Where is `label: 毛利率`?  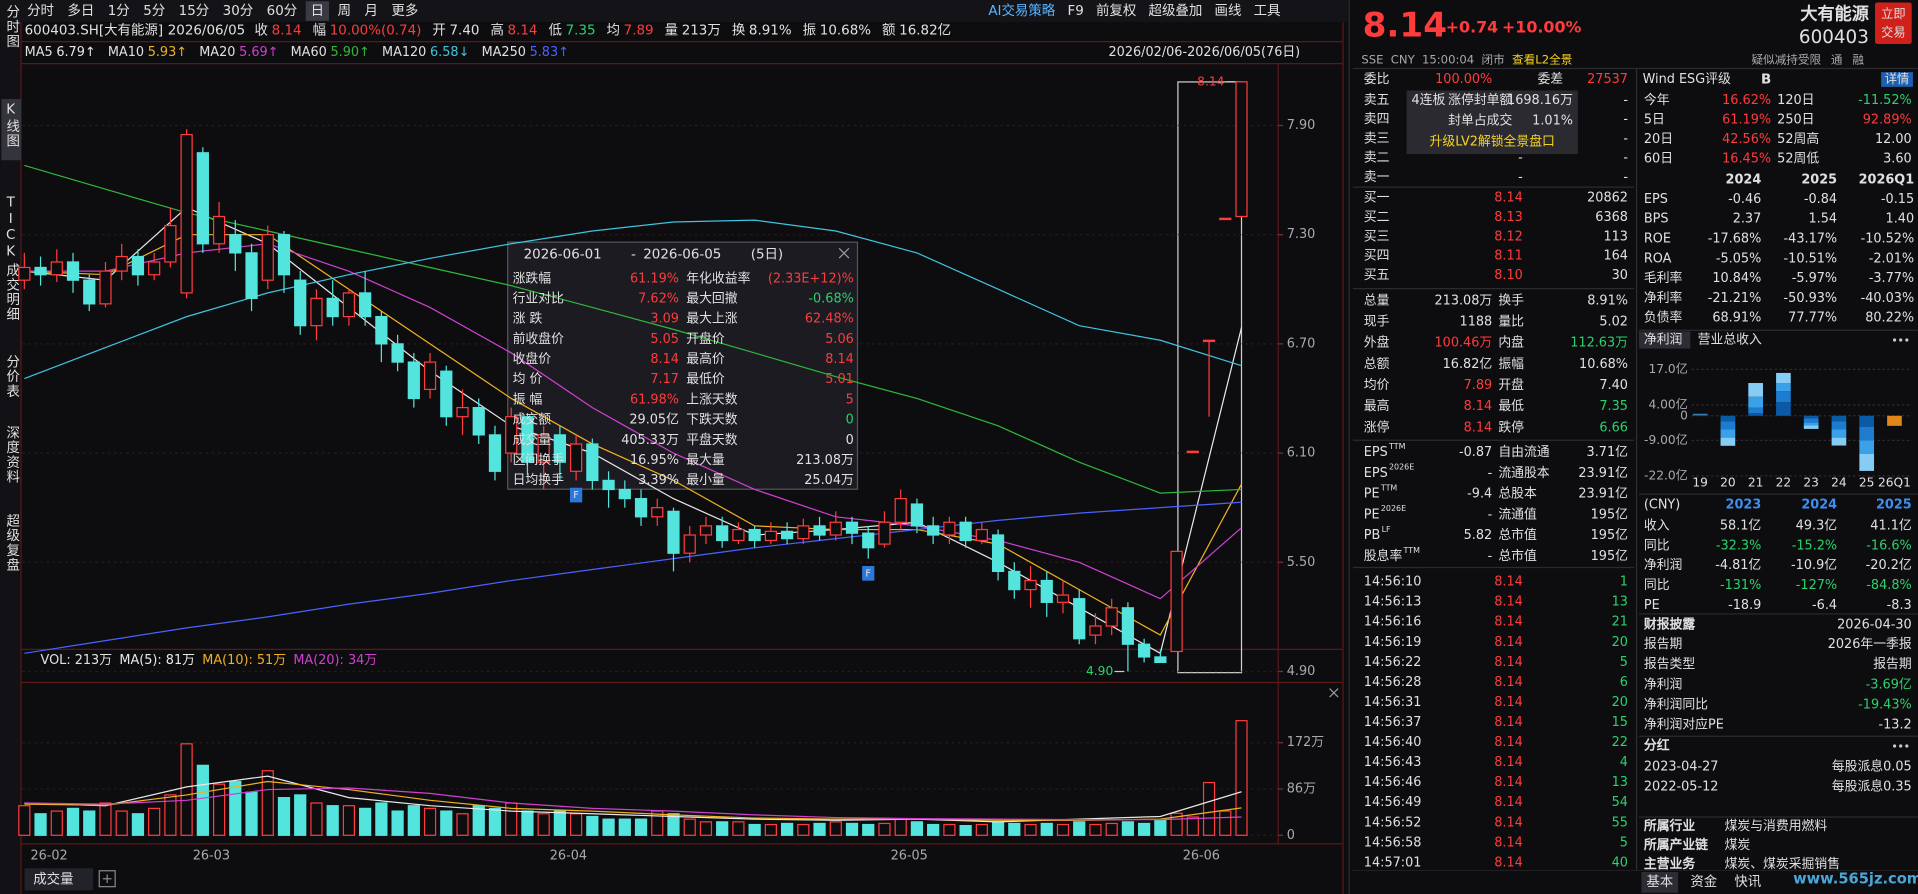 label: 毛利率 is located at coordinates (1663, 278).